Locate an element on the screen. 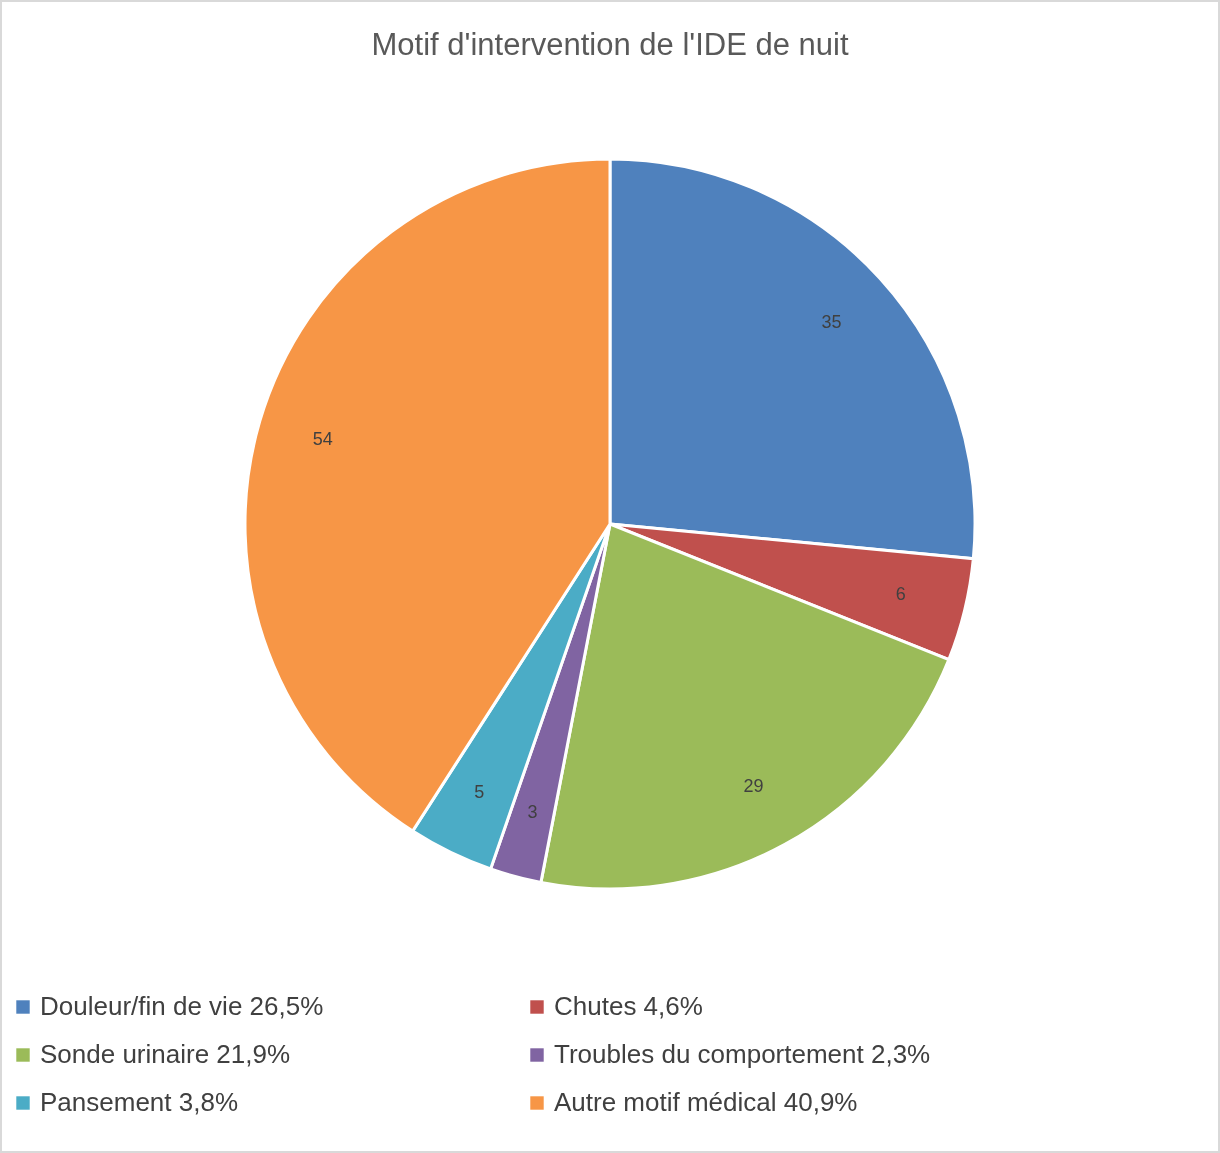  data-label: 29 is located at coordinates (753, 785).